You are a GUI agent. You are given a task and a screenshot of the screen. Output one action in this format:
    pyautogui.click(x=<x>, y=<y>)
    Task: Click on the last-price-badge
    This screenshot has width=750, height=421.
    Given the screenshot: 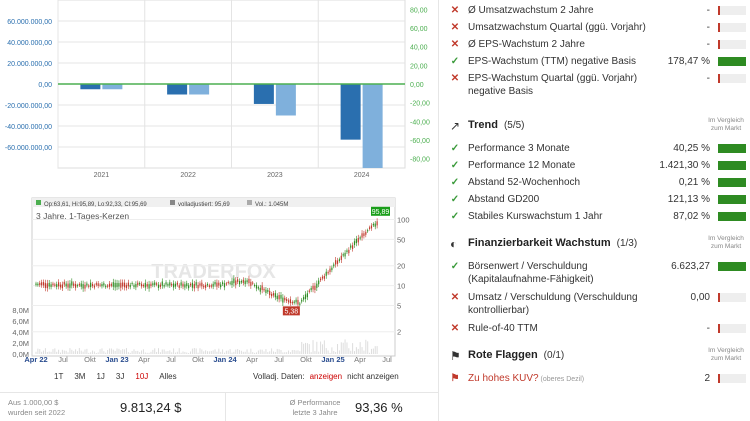 What is the action you would take?
    pyautogui.click(x=380, y=211)
    